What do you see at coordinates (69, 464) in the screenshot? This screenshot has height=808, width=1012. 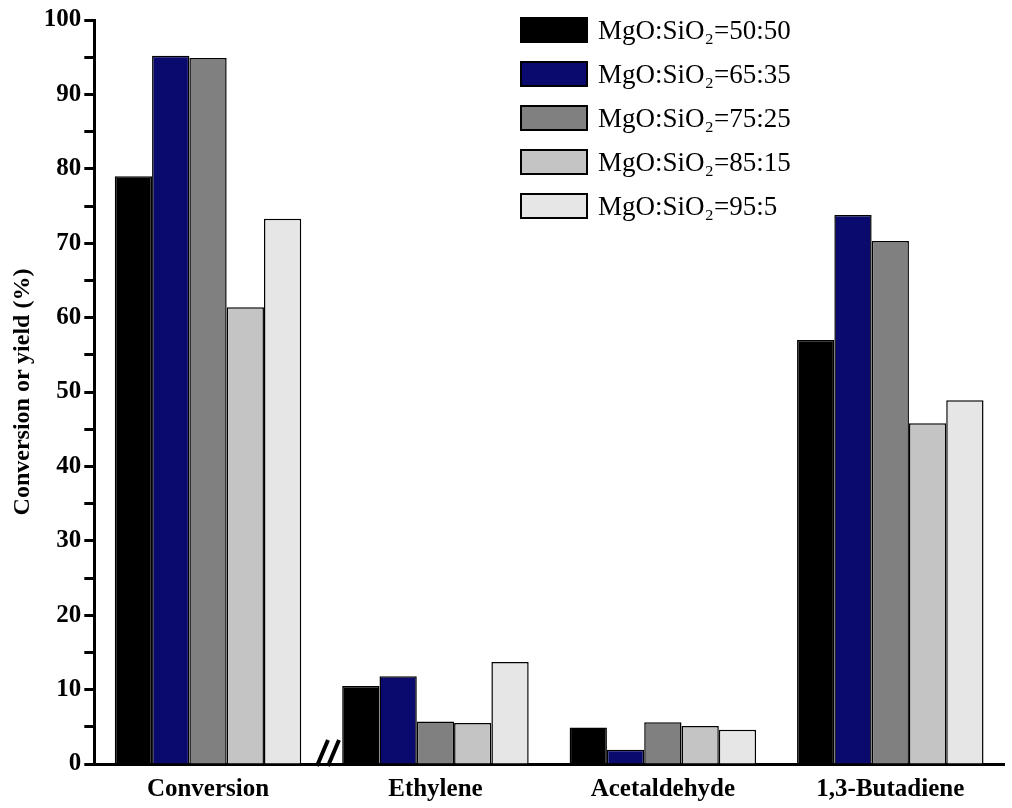 I see `y-tick-label: 40` at bounding box center [69, 464].